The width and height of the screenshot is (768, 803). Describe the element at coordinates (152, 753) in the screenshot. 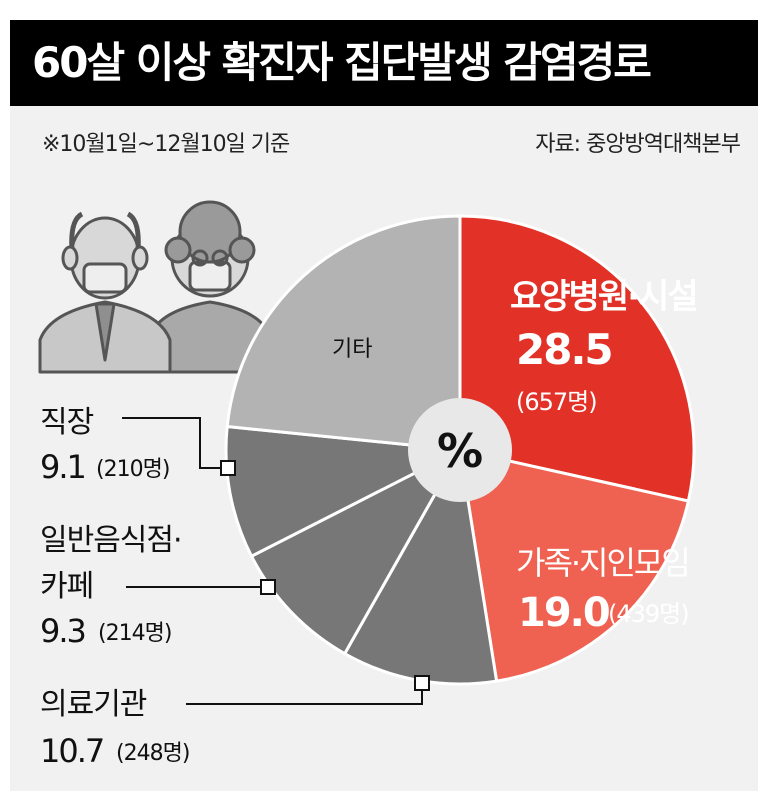

I see `slice-label-medical-count: (248명)` at that location.